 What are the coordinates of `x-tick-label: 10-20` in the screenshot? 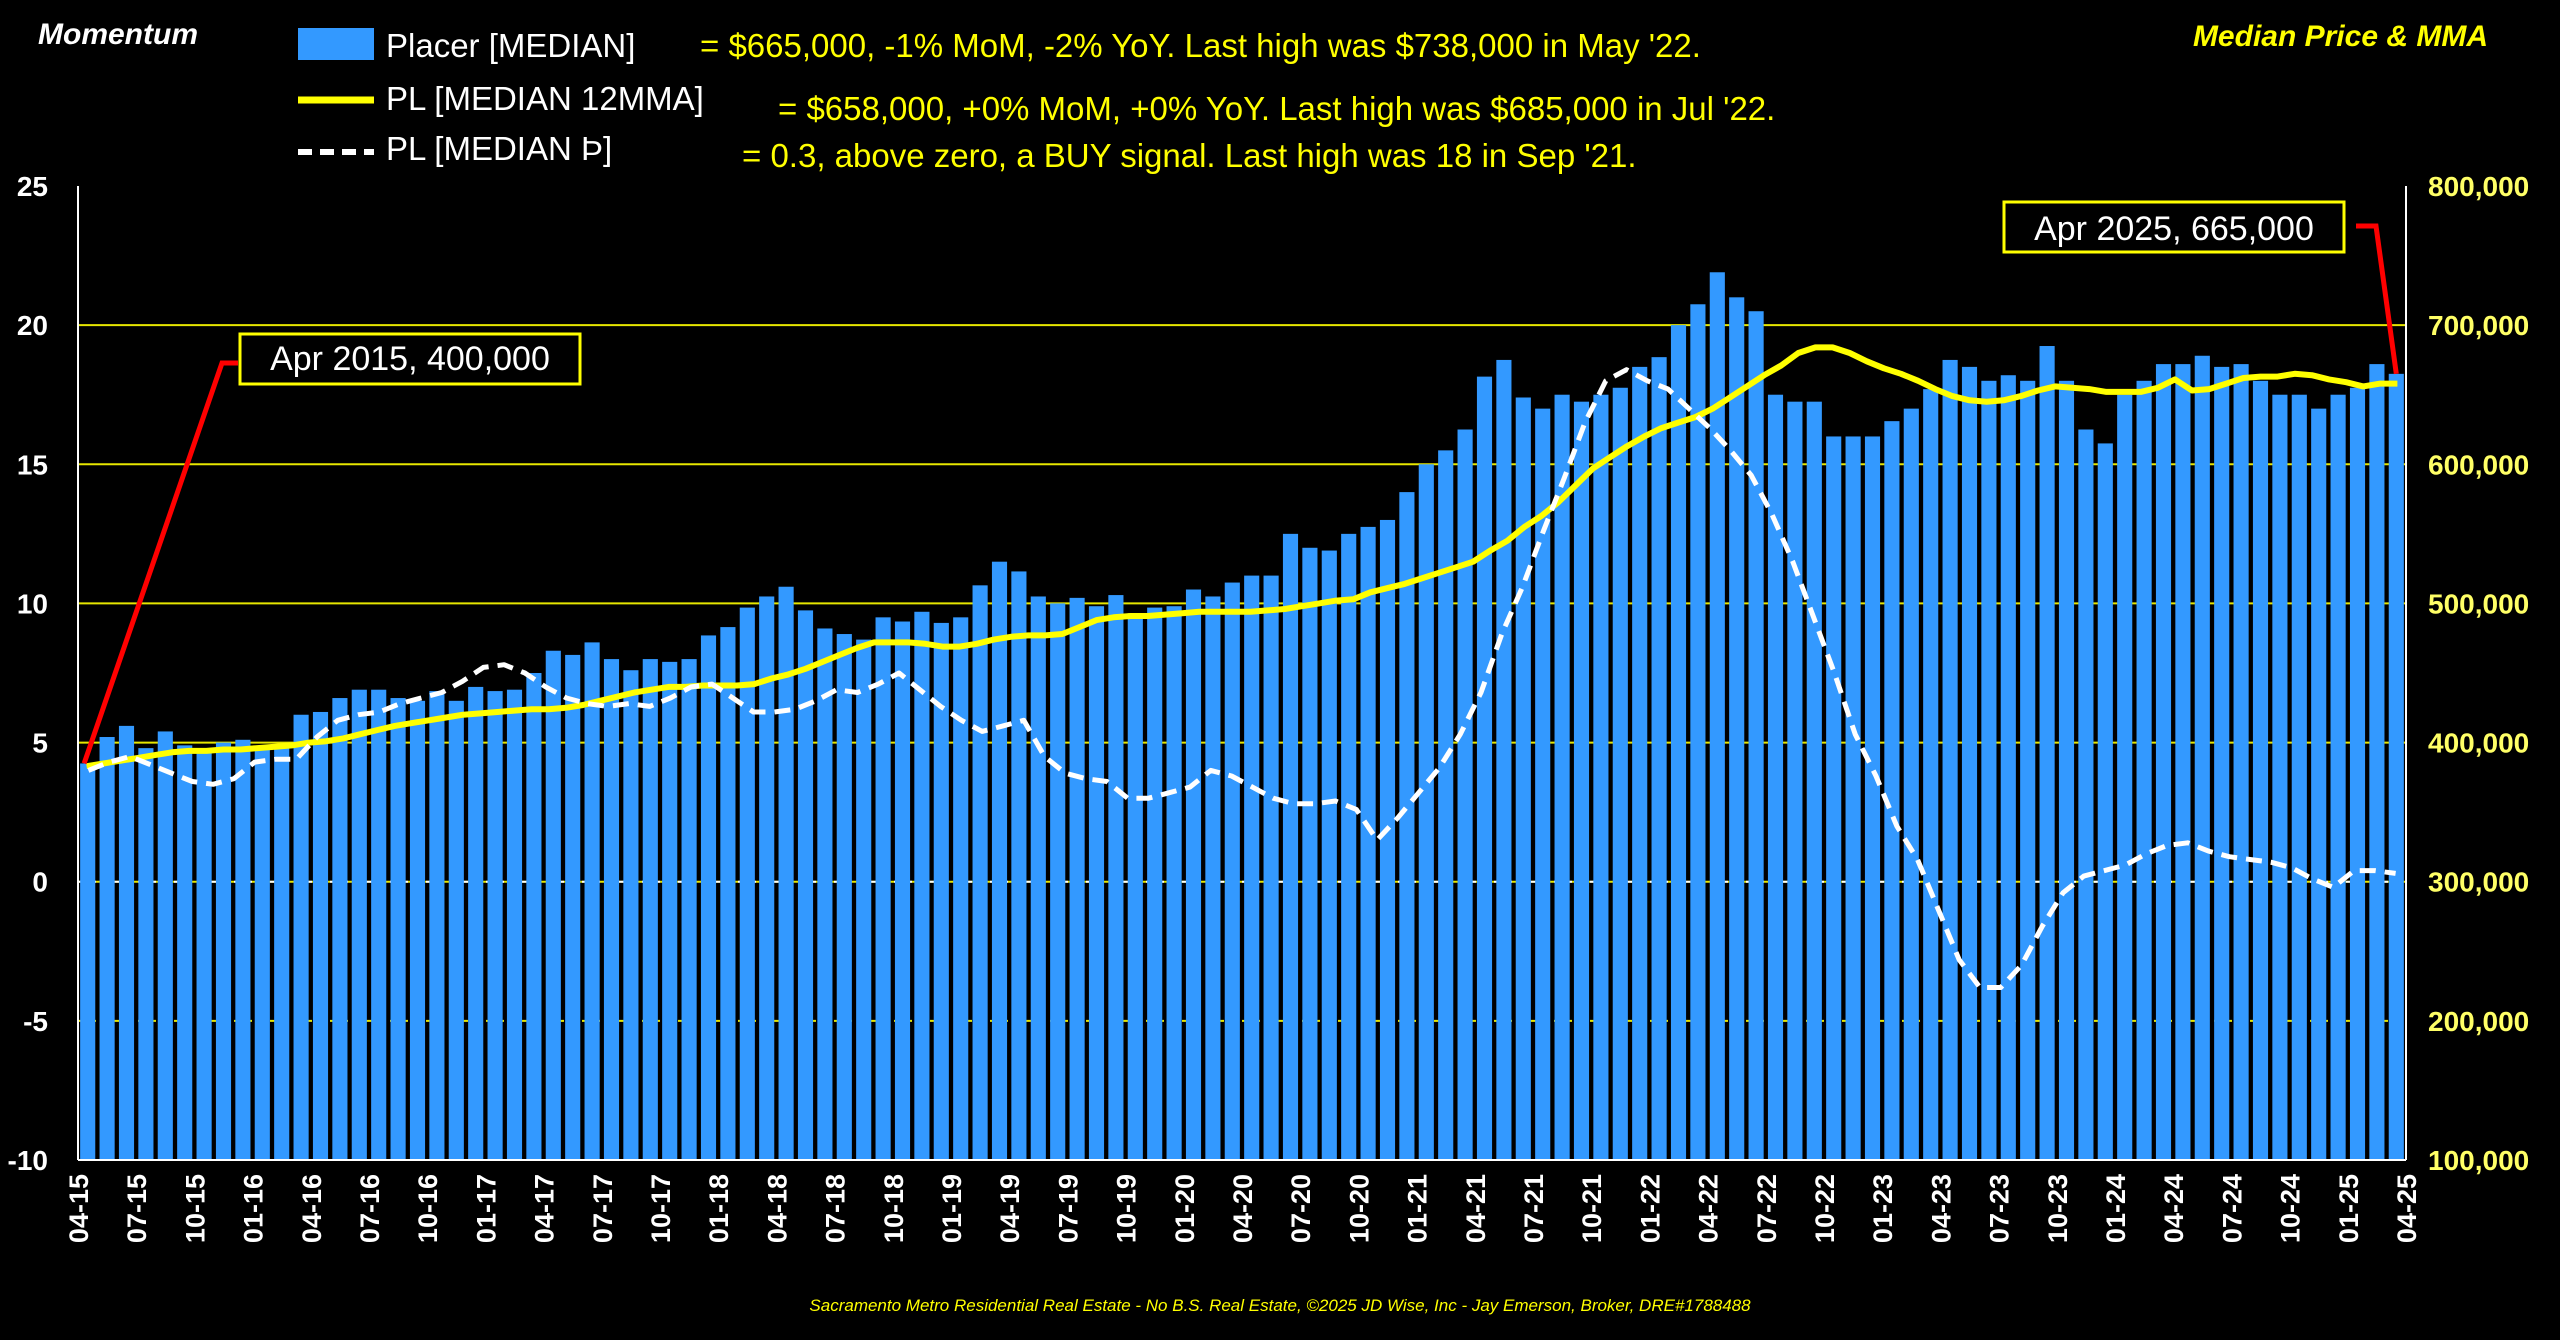 It's located at (1359, 1208).